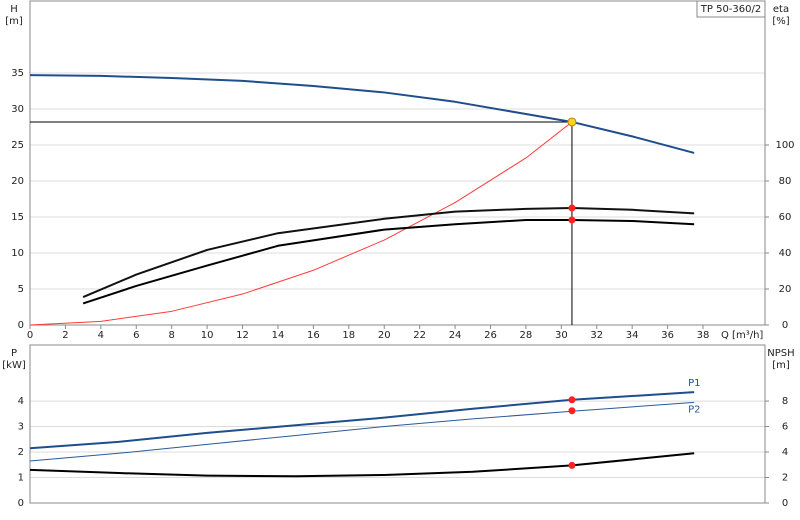 This screenshot has height=520, width=800. I want to click on series-label: P2, so click(694, 409).